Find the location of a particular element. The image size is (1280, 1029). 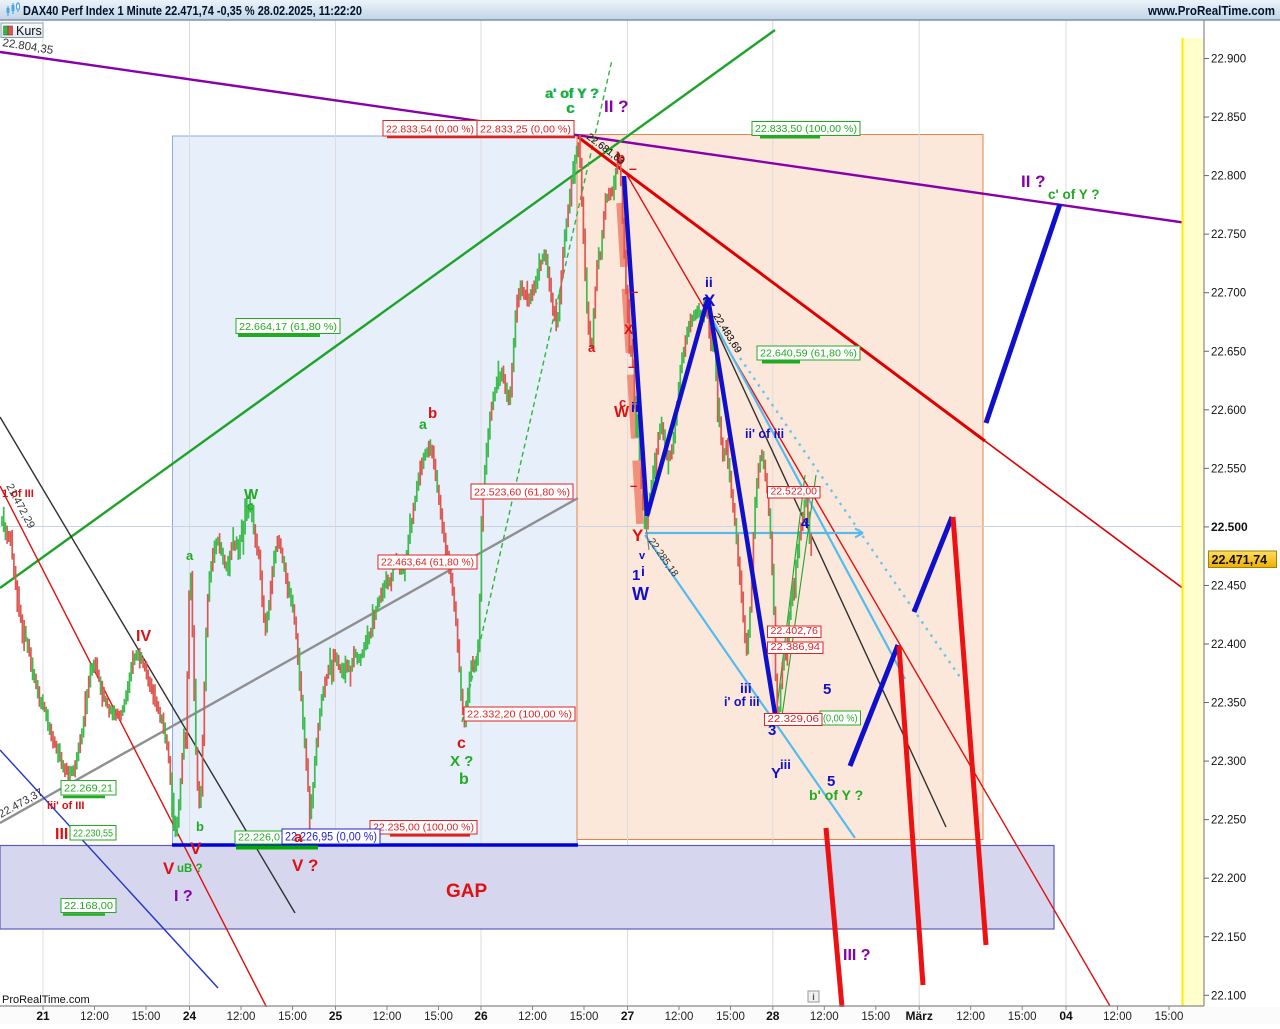

svg-text: Kurs is located at coordinates (29, 31).